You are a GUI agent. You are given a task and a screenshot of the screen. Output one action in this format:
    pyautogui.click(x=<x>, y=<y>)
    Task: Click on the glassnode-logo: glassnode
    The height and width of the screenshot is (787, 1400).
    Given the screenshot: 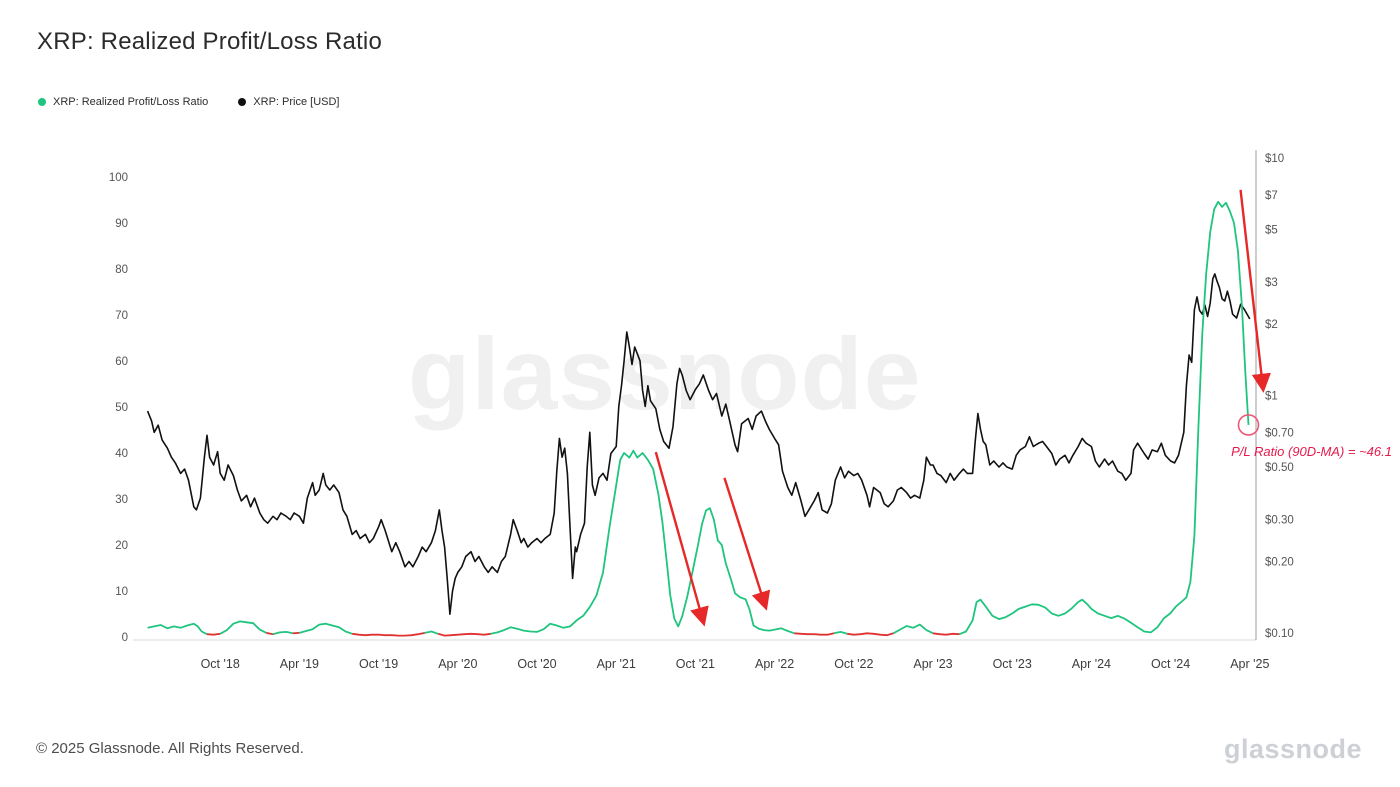 What is the action you would take?
    pyautogui.click(x=1292, y=749)
    